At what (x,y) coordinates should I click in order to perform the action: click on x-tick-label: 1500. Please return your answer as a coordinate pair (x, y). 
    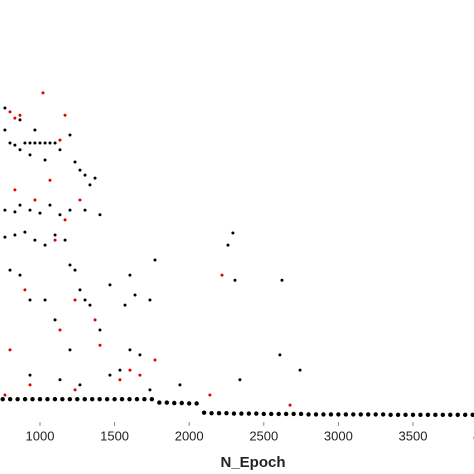
    Looking at the image, I should click on (114, 435).